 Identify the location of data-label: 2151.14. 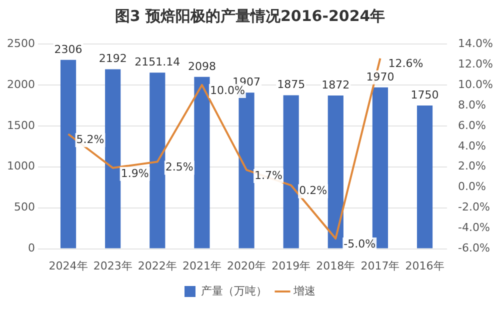
(157, 61).